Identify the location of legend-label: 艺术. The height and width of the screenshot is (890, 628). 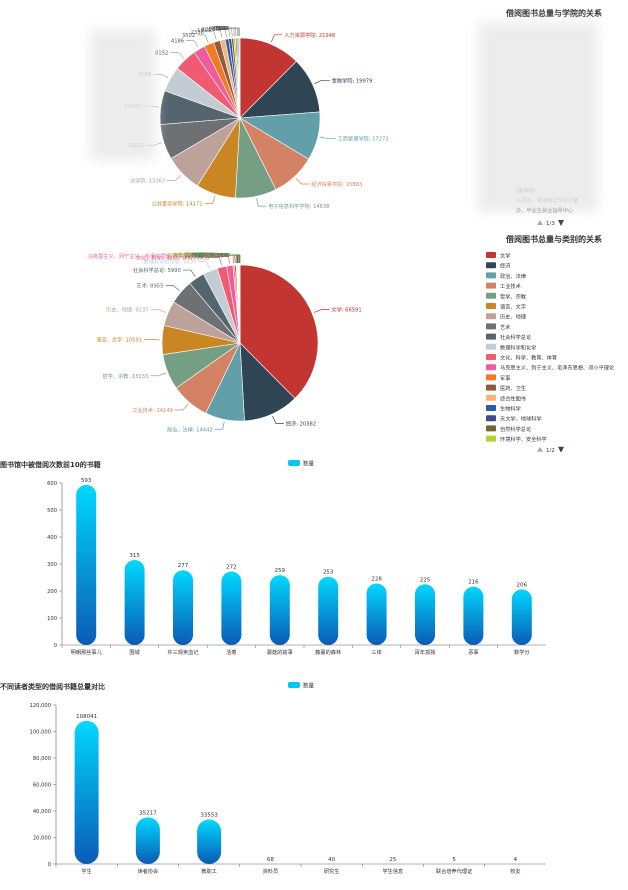
(505, 327).